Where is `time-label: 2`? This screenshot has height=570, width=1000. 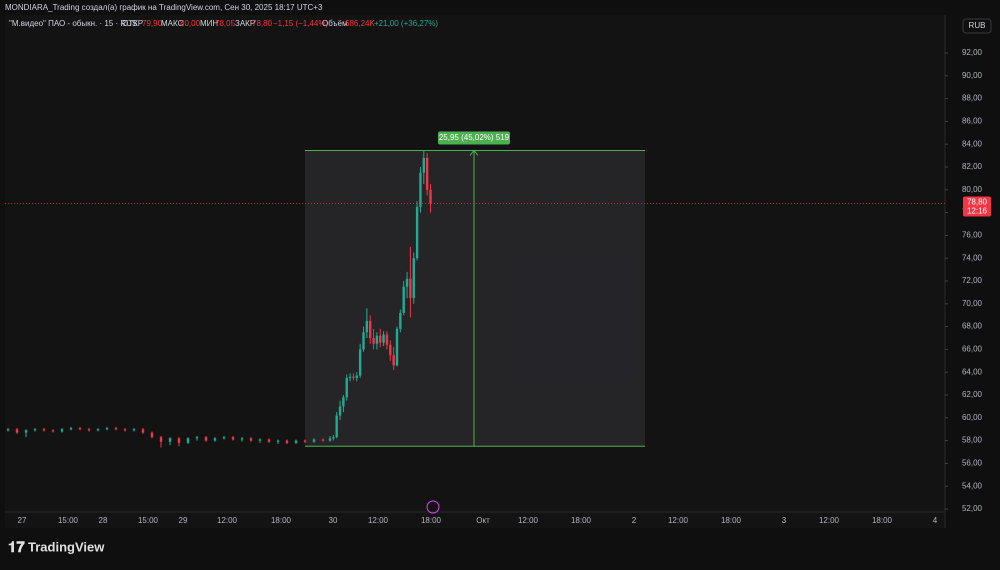 time-label: 2 is located at coordinates (634, 520).